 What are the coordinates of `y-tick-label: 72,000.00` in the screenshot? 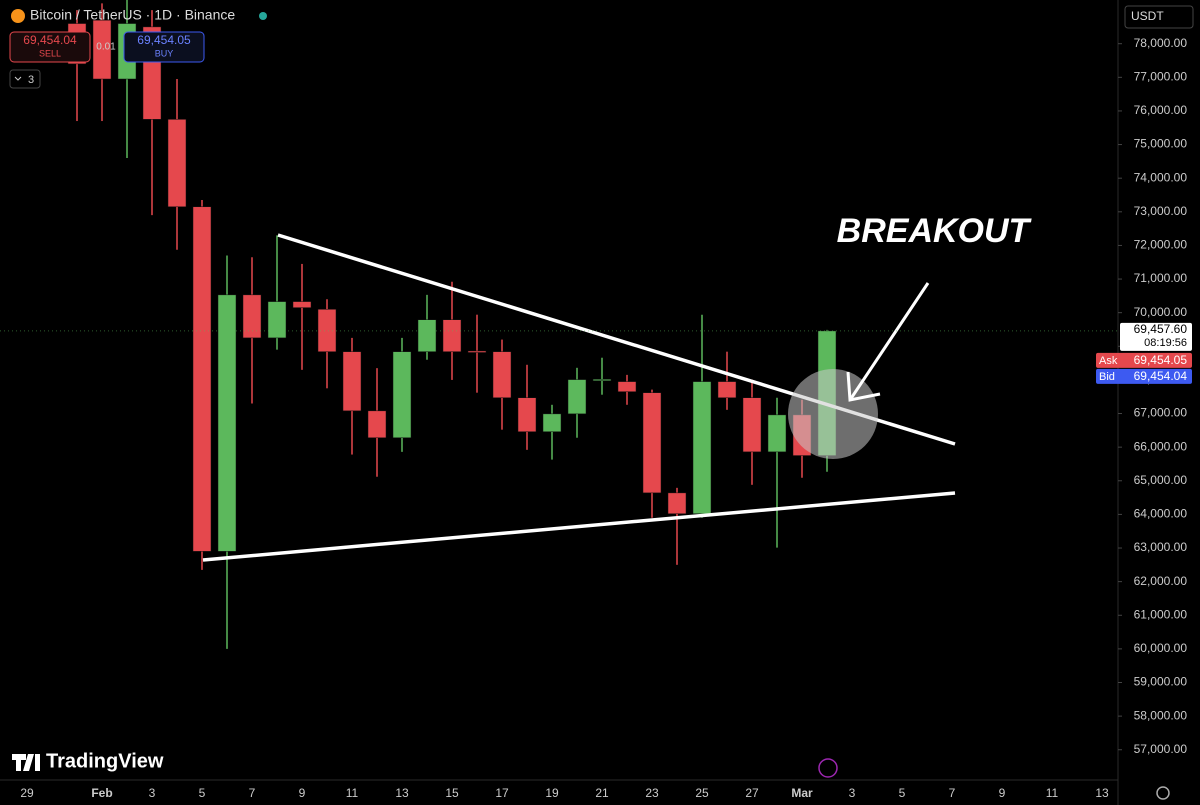 It's located at (1161, 245).